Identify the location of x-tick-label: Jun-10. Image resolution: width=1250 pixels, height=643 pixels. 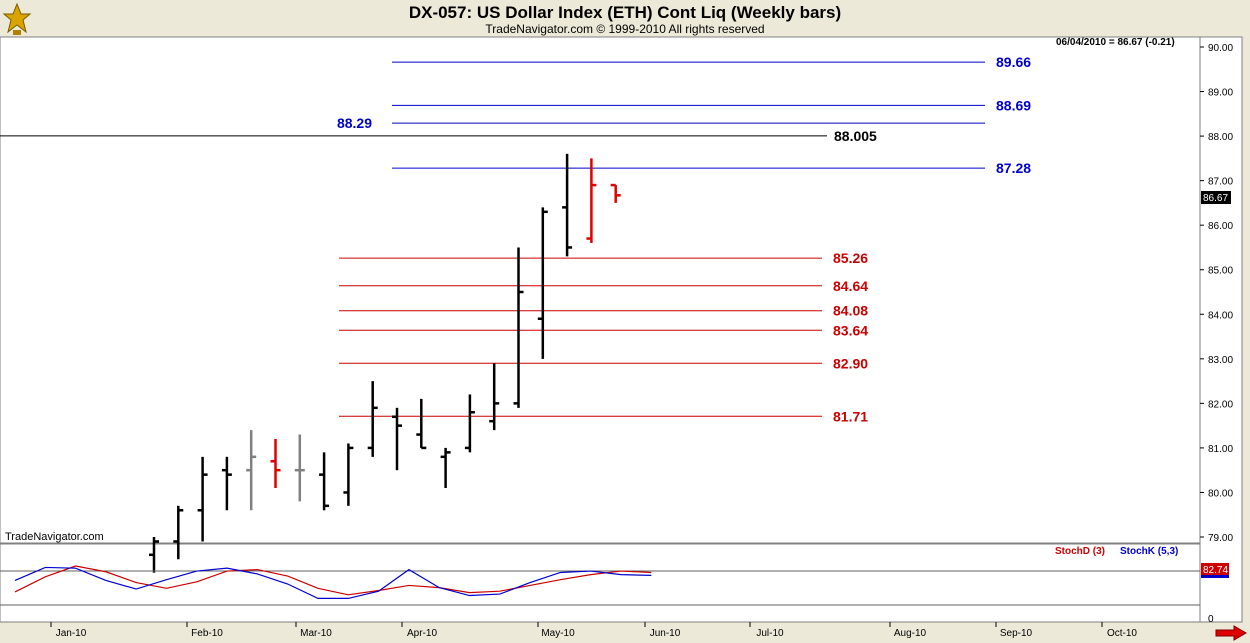
(665, 633).